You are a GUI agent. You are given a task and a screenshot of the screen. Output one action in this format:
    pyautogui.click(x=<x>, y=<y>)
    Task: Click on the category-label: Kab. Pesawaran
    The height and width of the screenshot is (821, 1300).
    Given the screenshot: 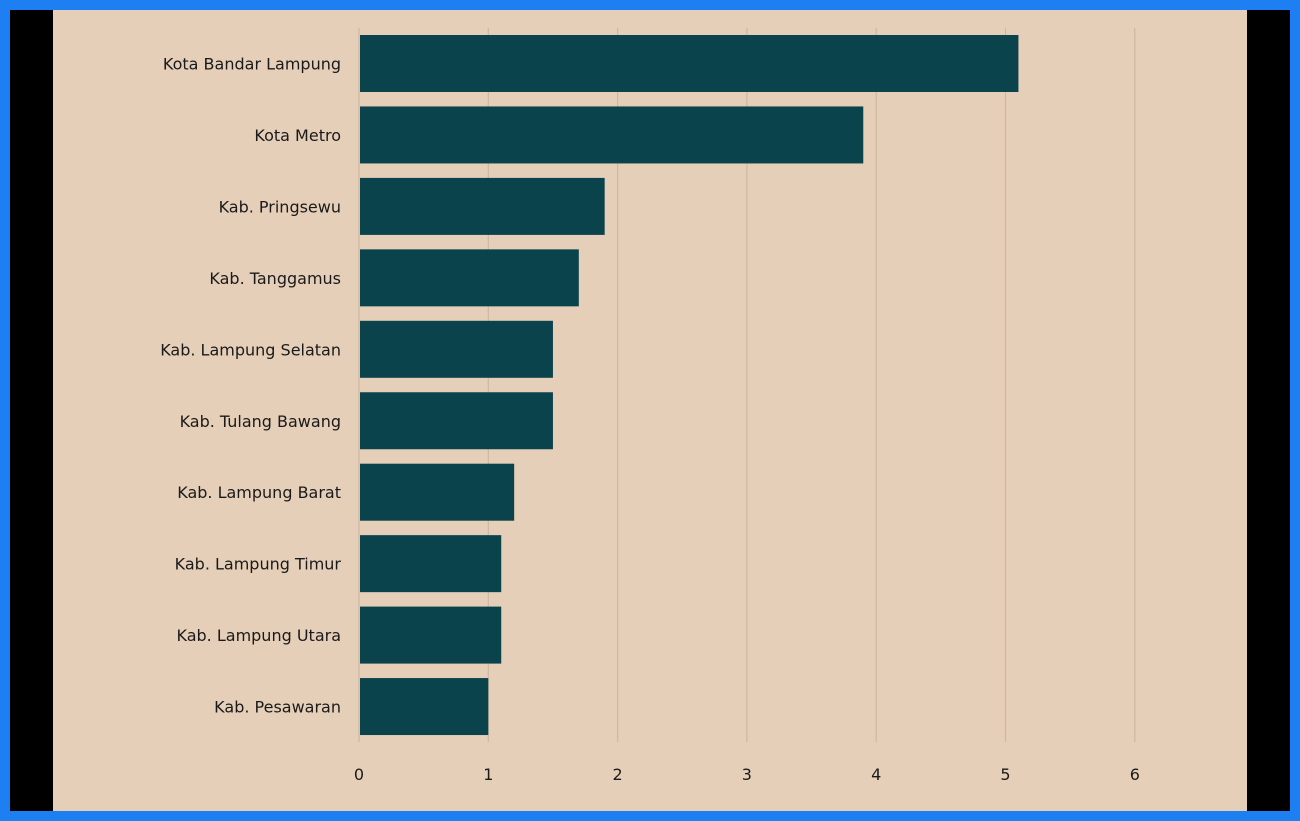 What is the action you would take?
    pyautogui.click(x=277, y=707)
    